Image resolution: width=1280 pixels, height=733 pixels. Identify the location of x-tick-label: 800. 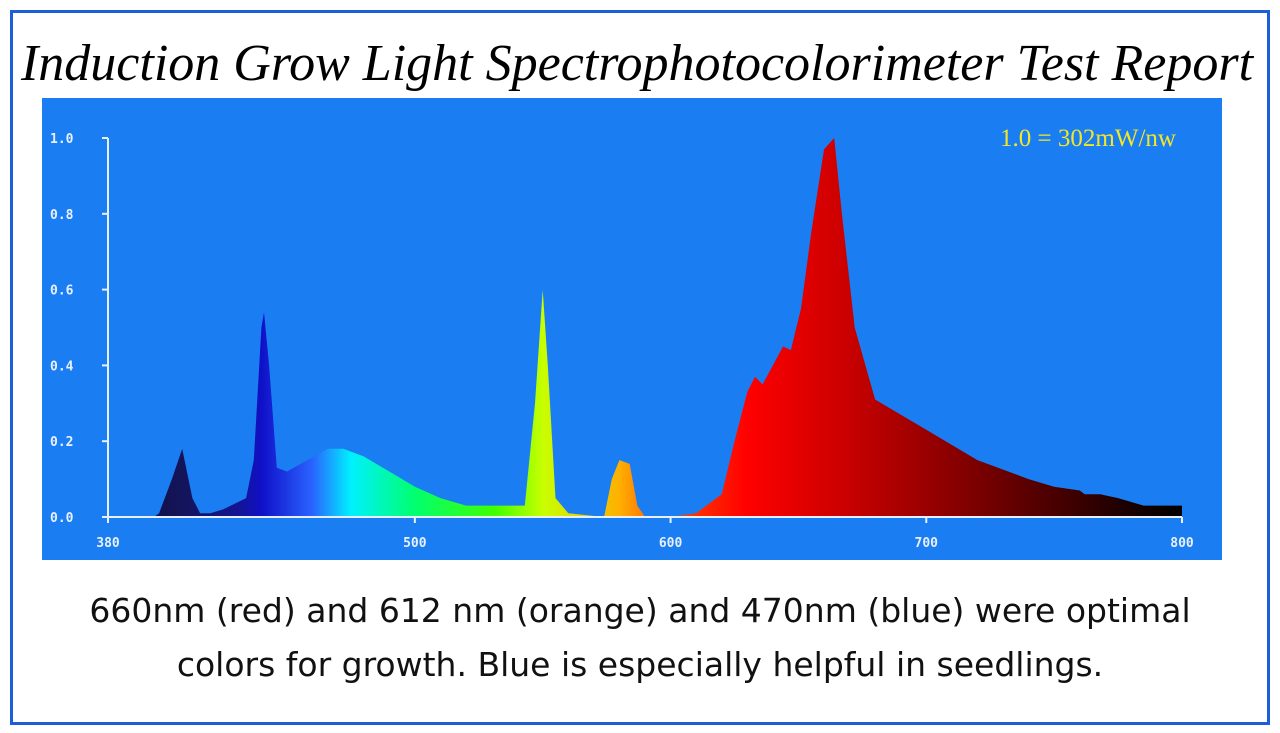
(1182, 543).